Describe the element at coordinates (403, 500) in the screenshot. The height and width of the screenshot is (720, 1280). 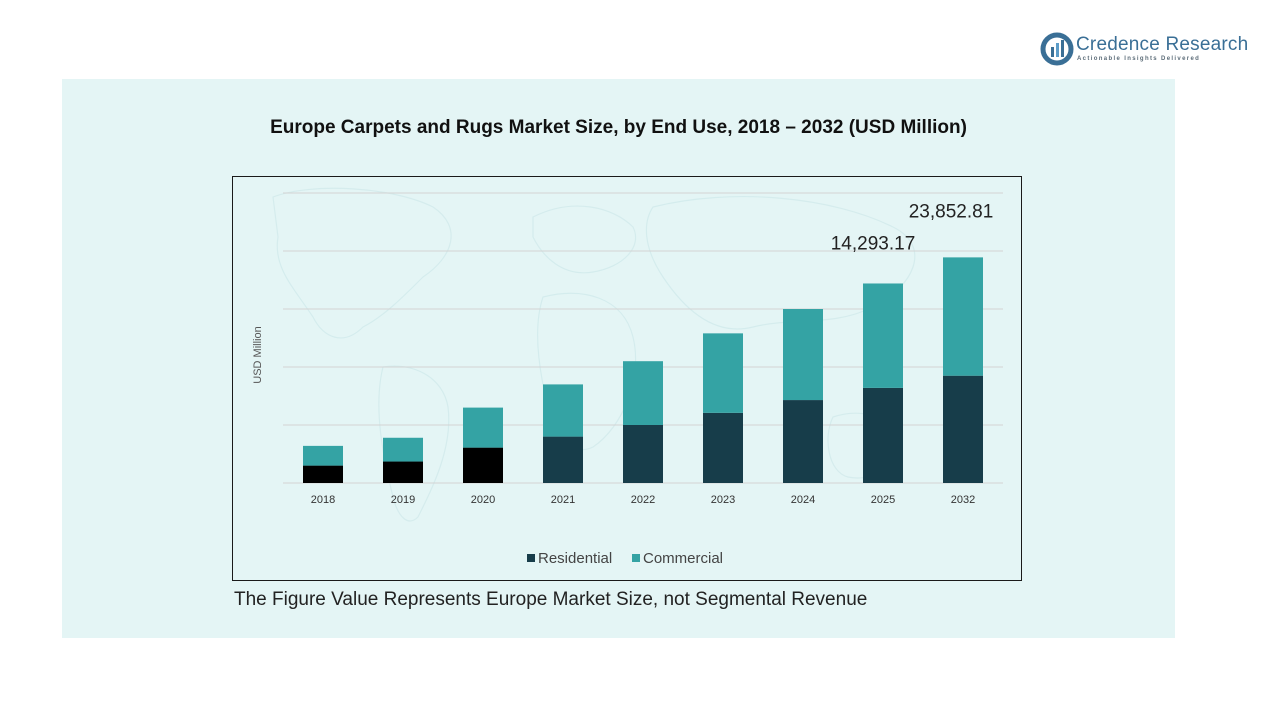
I see `x-tick-label: 2019` at that location.